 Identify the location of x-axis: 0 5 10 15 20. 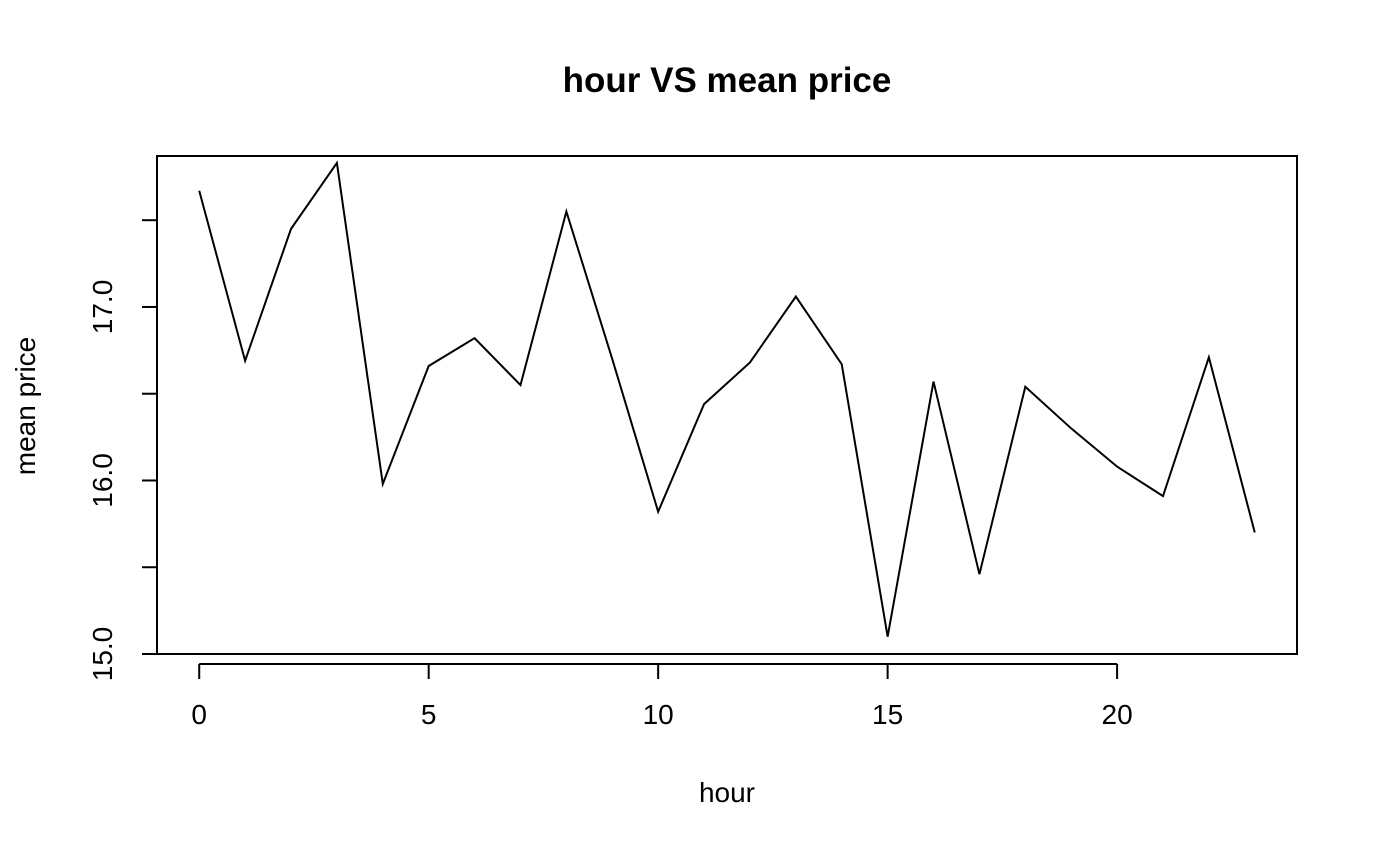
(662, 696).